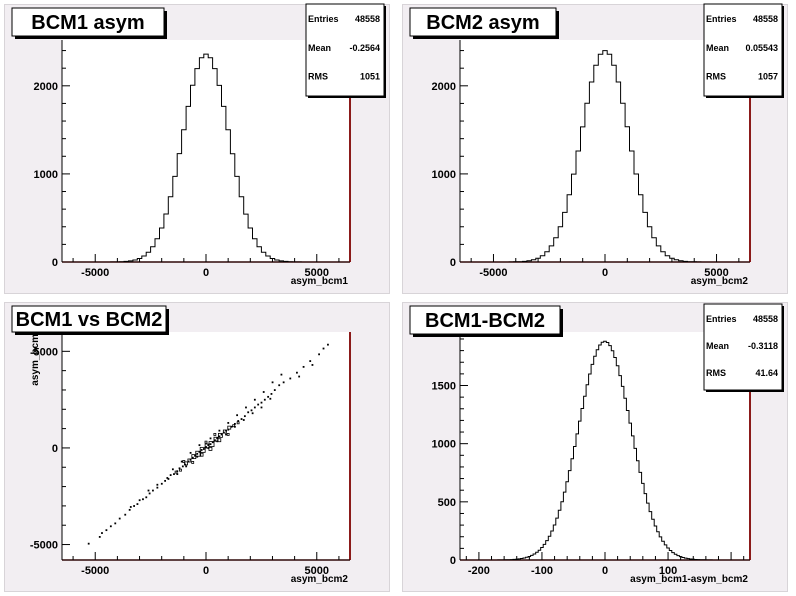  Describe the element at coordinates (89, 320) in the screenshot. I see `plot-title: BCM1 vs BCM2` at that location.